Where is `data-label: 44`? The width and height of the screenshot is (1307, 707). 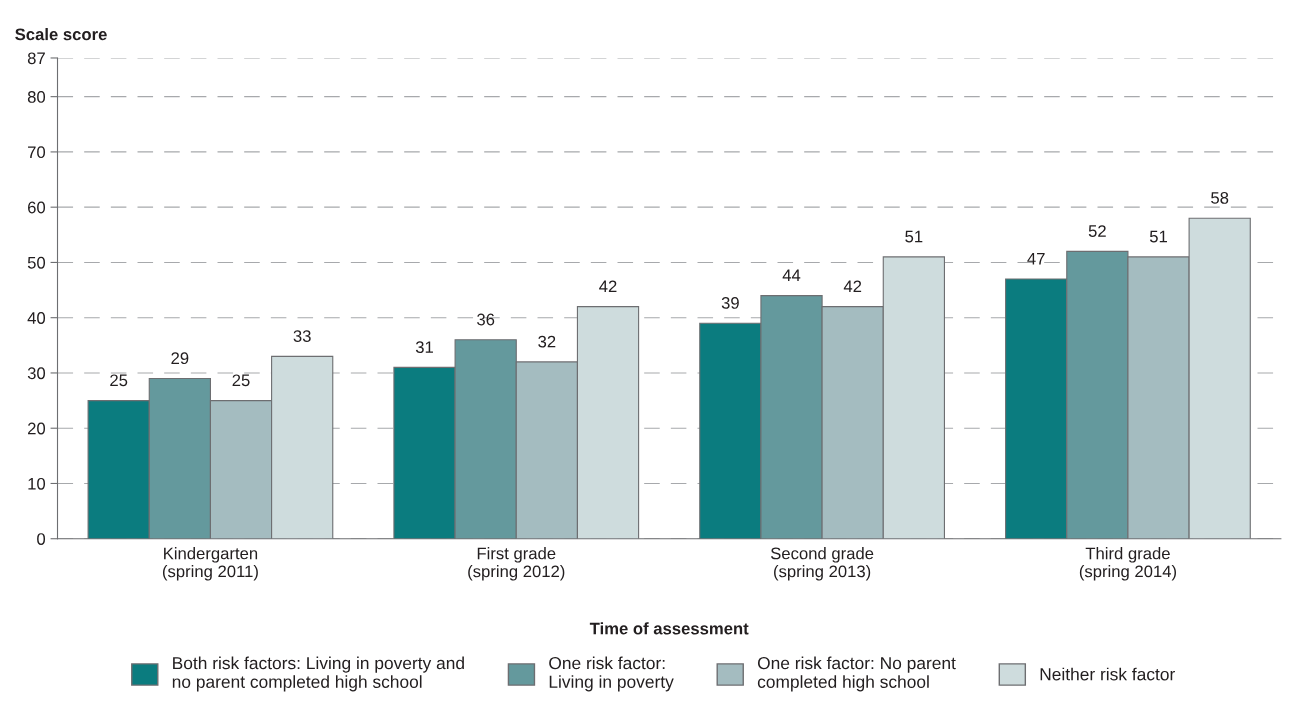
data-label: 44 is located at coordinates (791, 275).